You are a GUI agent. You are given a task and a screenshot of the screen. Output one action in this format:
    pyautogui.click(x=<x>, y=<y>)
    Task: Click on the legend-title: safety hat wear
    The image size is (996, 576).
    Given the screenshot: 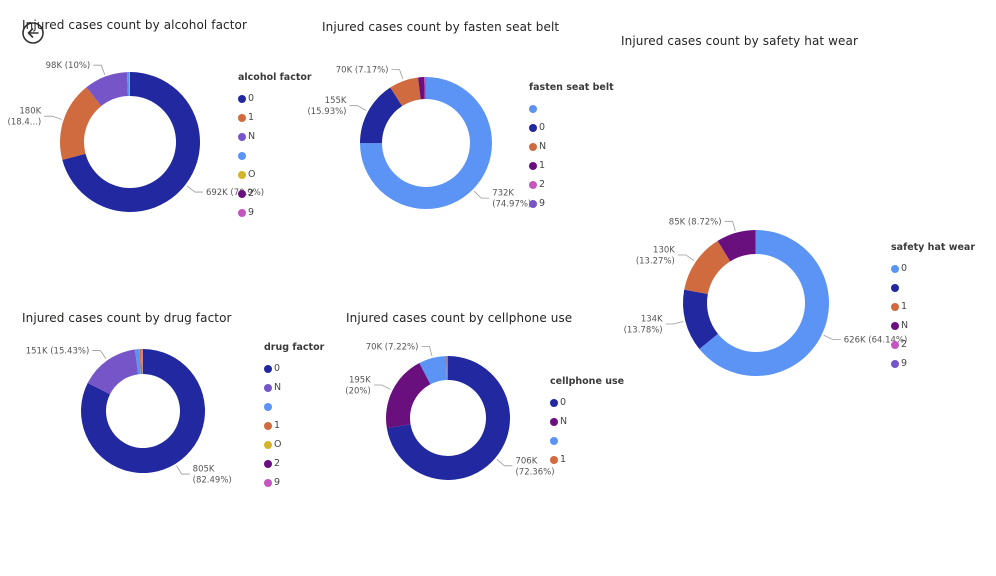 What is the action you would take?
    pyautogui.click(x=933, y=247)
    